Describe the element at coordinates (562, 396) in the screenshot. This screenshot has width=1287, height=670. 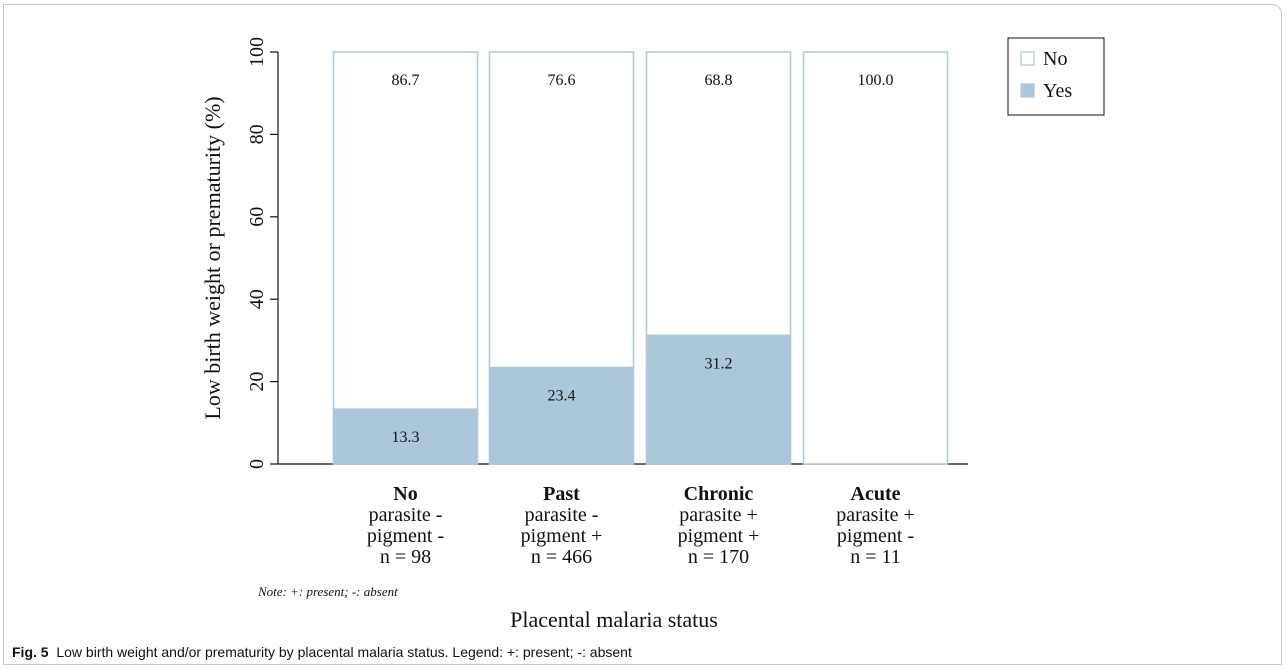
I see `data-label-yes: 23.4` at that location.